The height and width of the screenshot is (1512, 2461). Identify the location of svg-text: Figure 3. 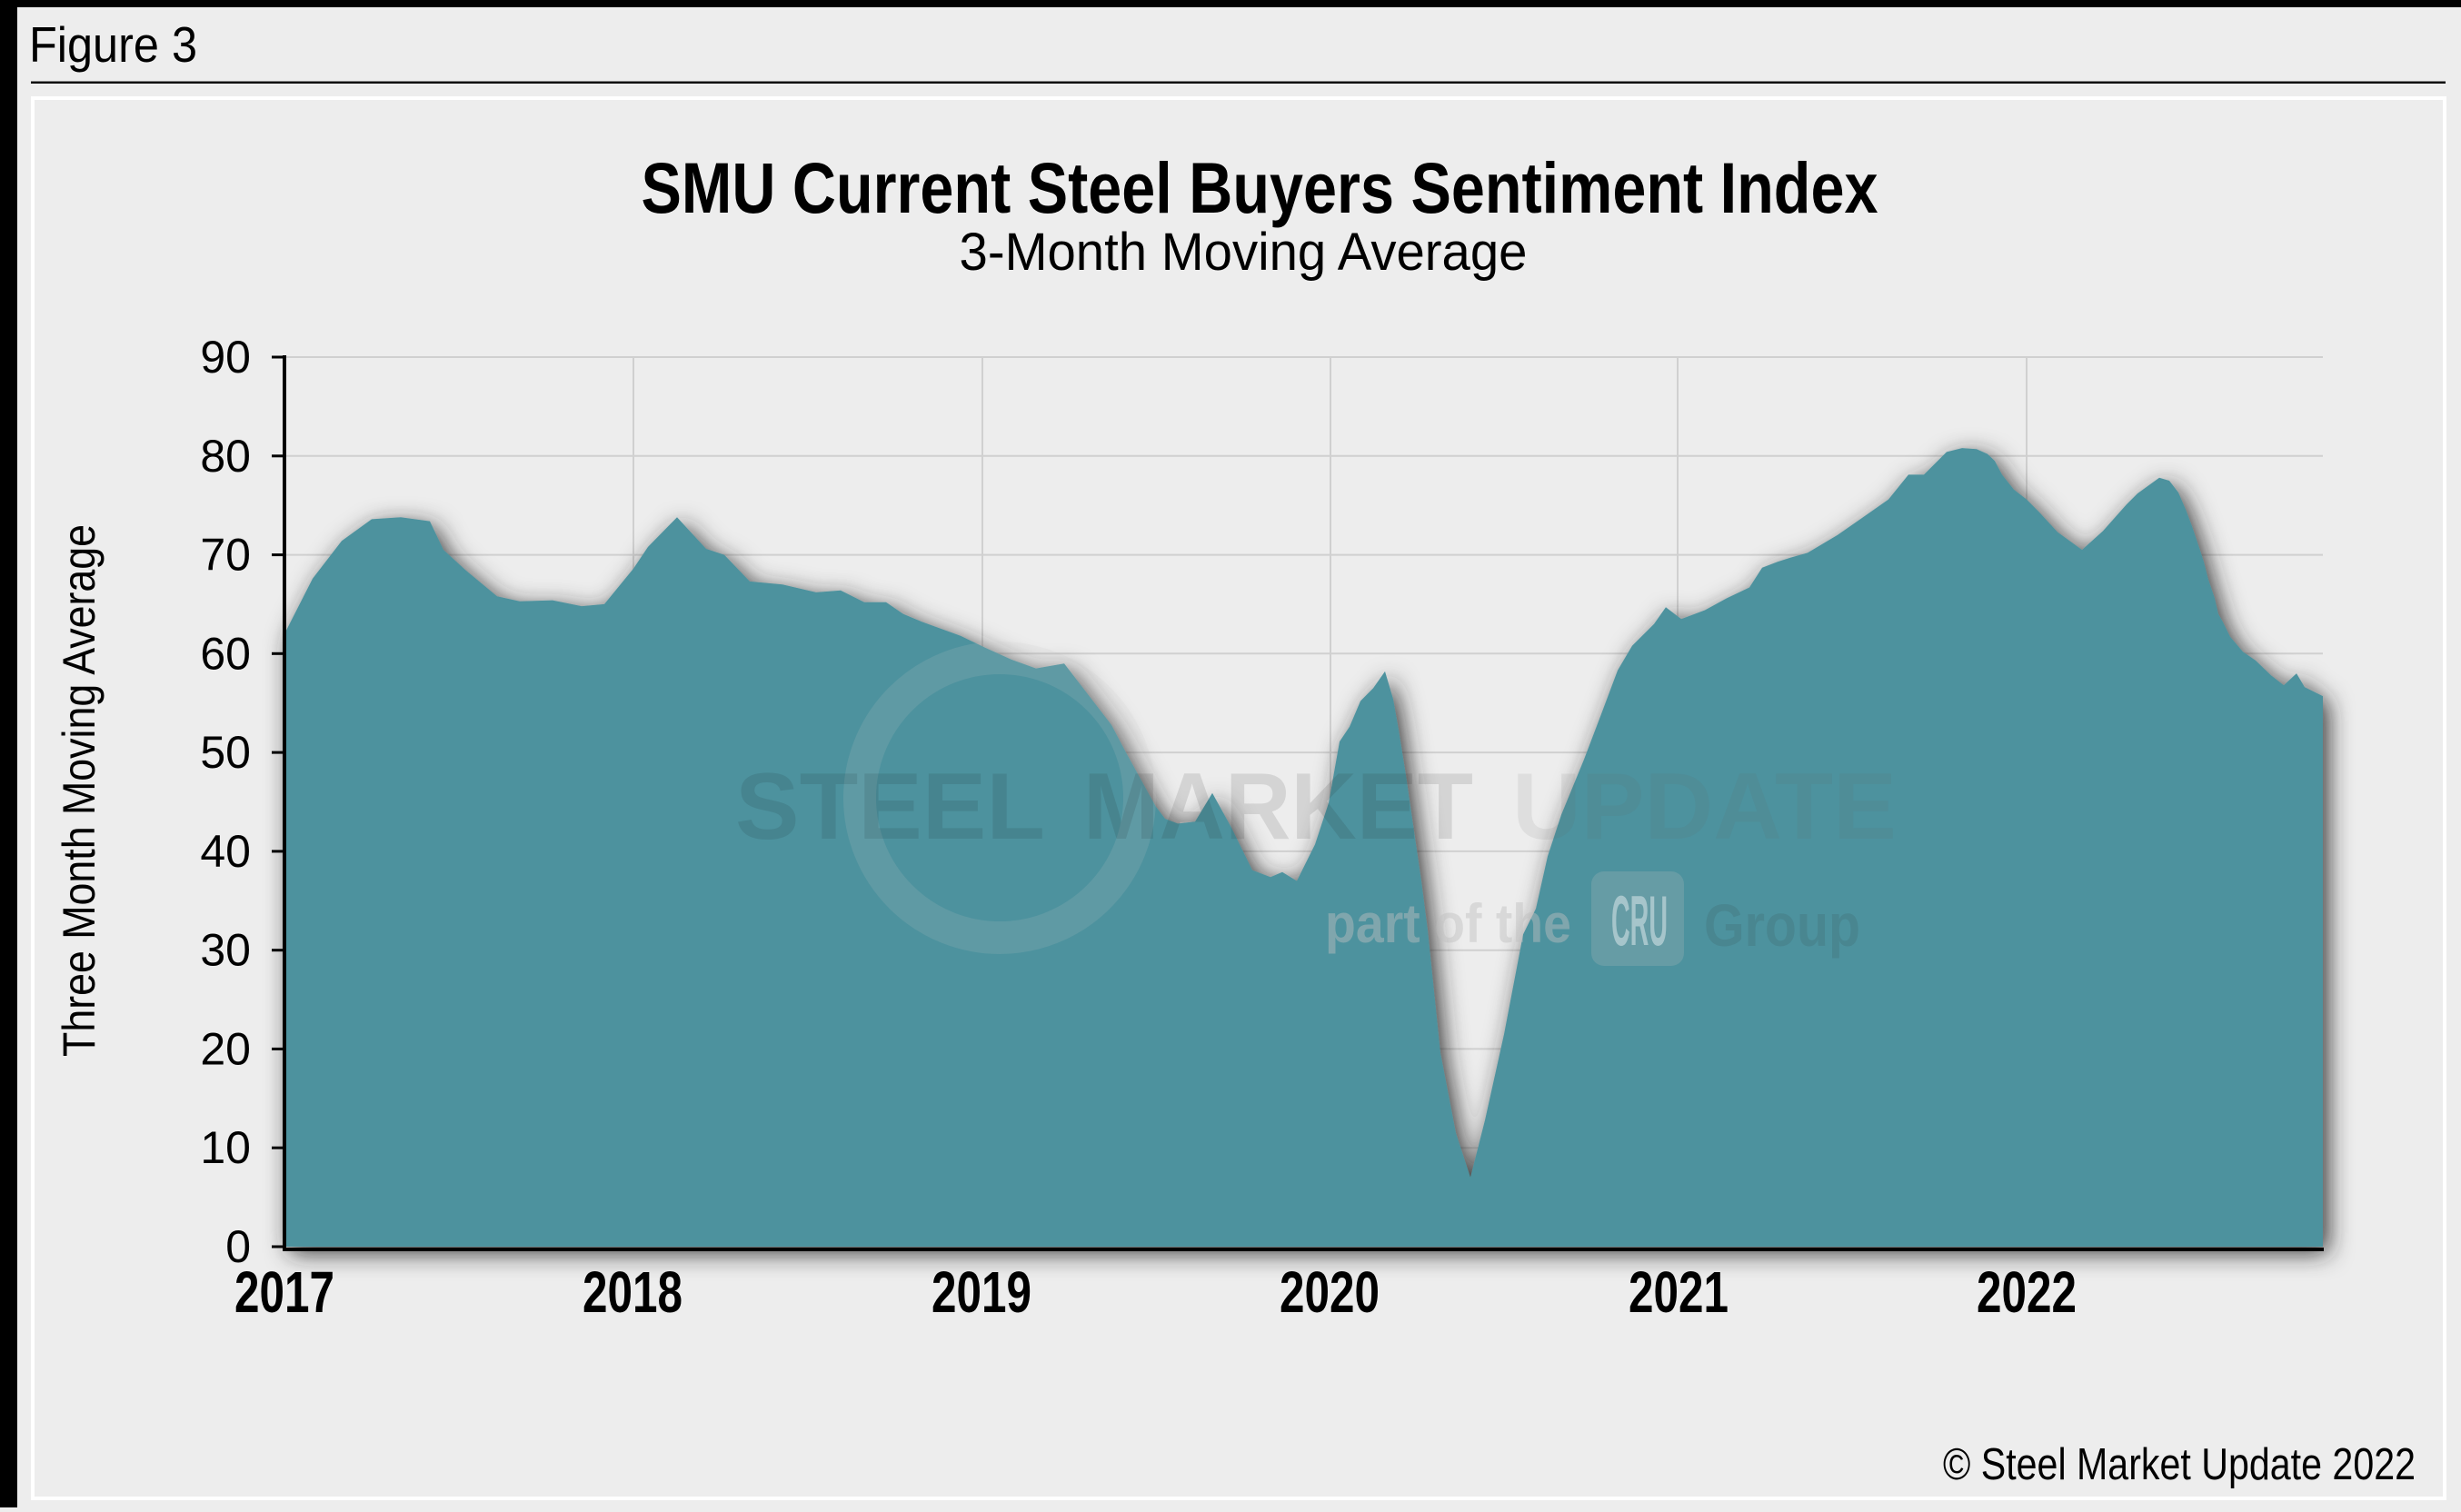
(113, 44).